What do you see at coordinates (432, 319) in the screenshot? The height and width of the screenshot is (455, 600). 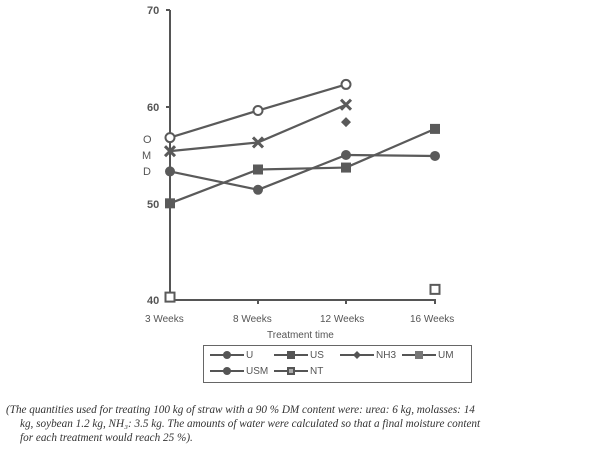 I see `x-tick-16wk: 16 Weeks` at bounding box center [432, 319].